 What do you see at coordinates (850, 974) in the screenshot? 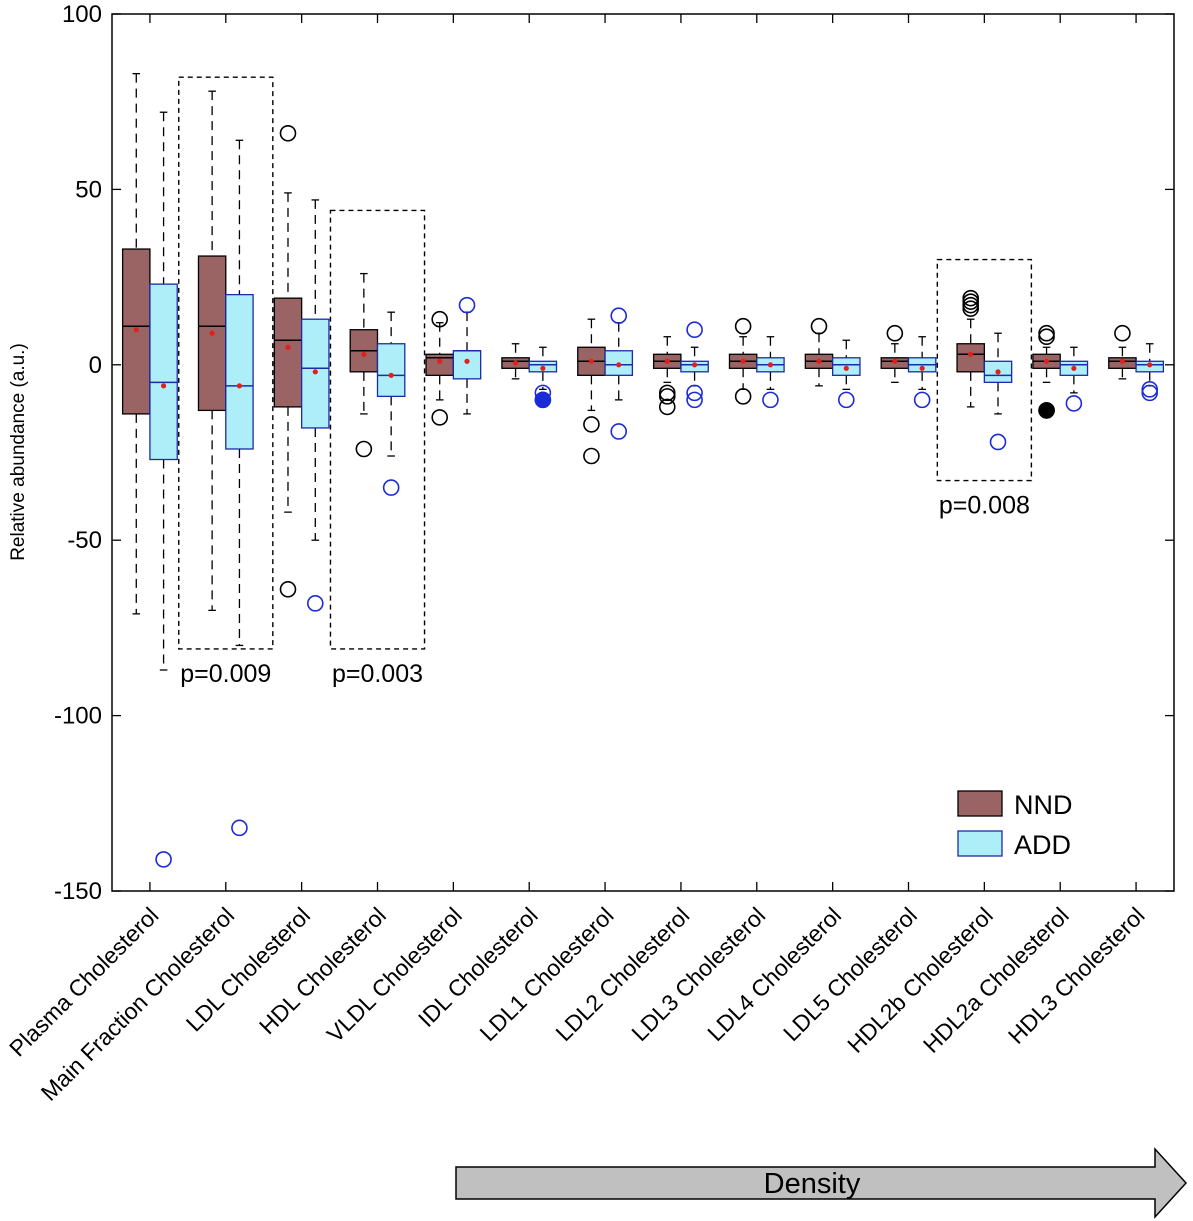
I see `x-tick-label: LDL5 Cholesterol` at bounding box center [850, 974].